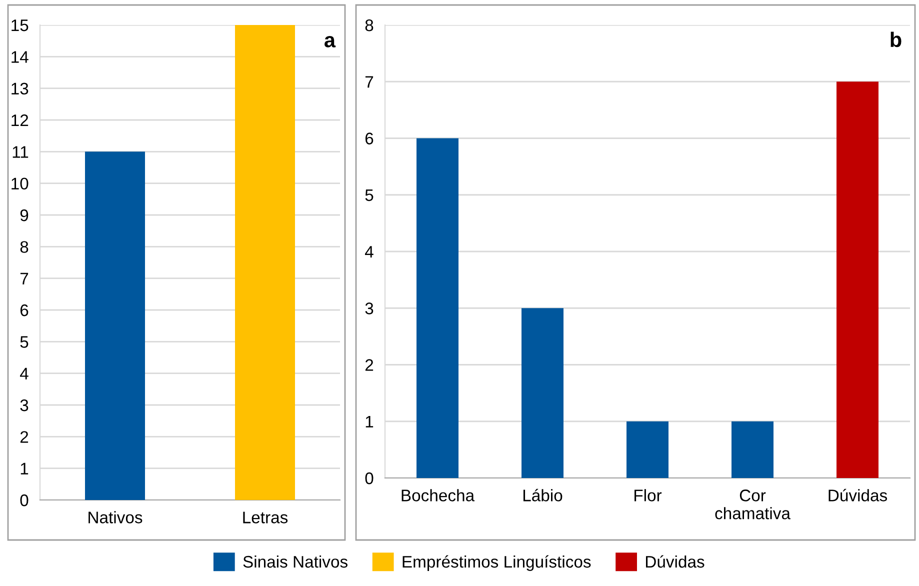 This screenshot has height=586, width=919. I want to click on legend-label: Dúvidas, so click(675, 561).